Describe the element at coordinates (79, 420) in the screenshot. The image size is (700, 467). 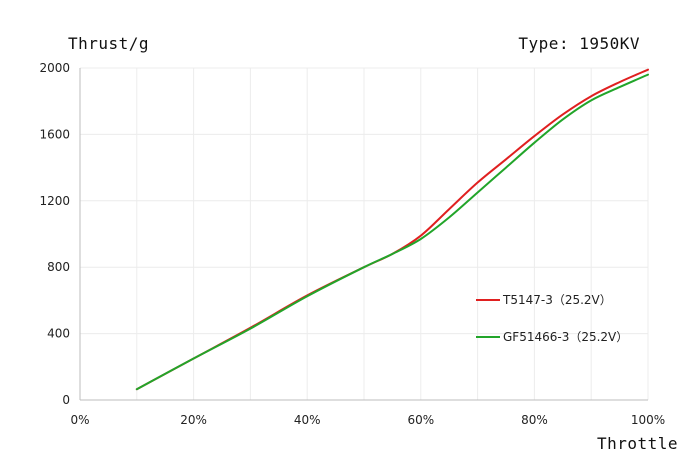
I see `x-tick-label: 0%` at that location.